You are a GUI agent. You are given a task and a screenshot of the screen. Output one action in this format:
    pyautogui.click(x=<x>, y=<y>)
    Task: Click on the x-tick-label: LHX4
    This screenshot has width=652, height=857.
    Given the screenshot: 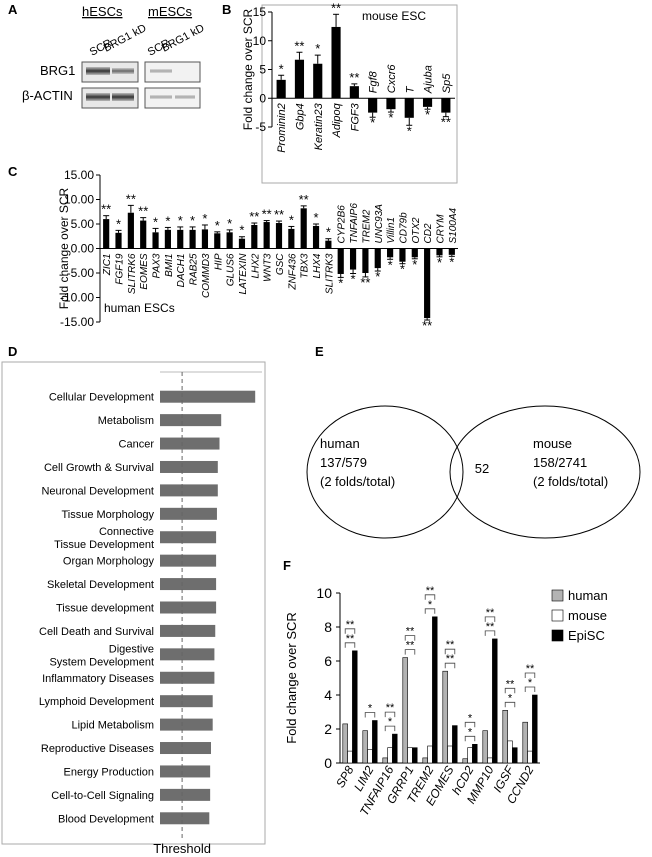 What is the action you would take?
    pyautogui.click(x=317, y=265)
    